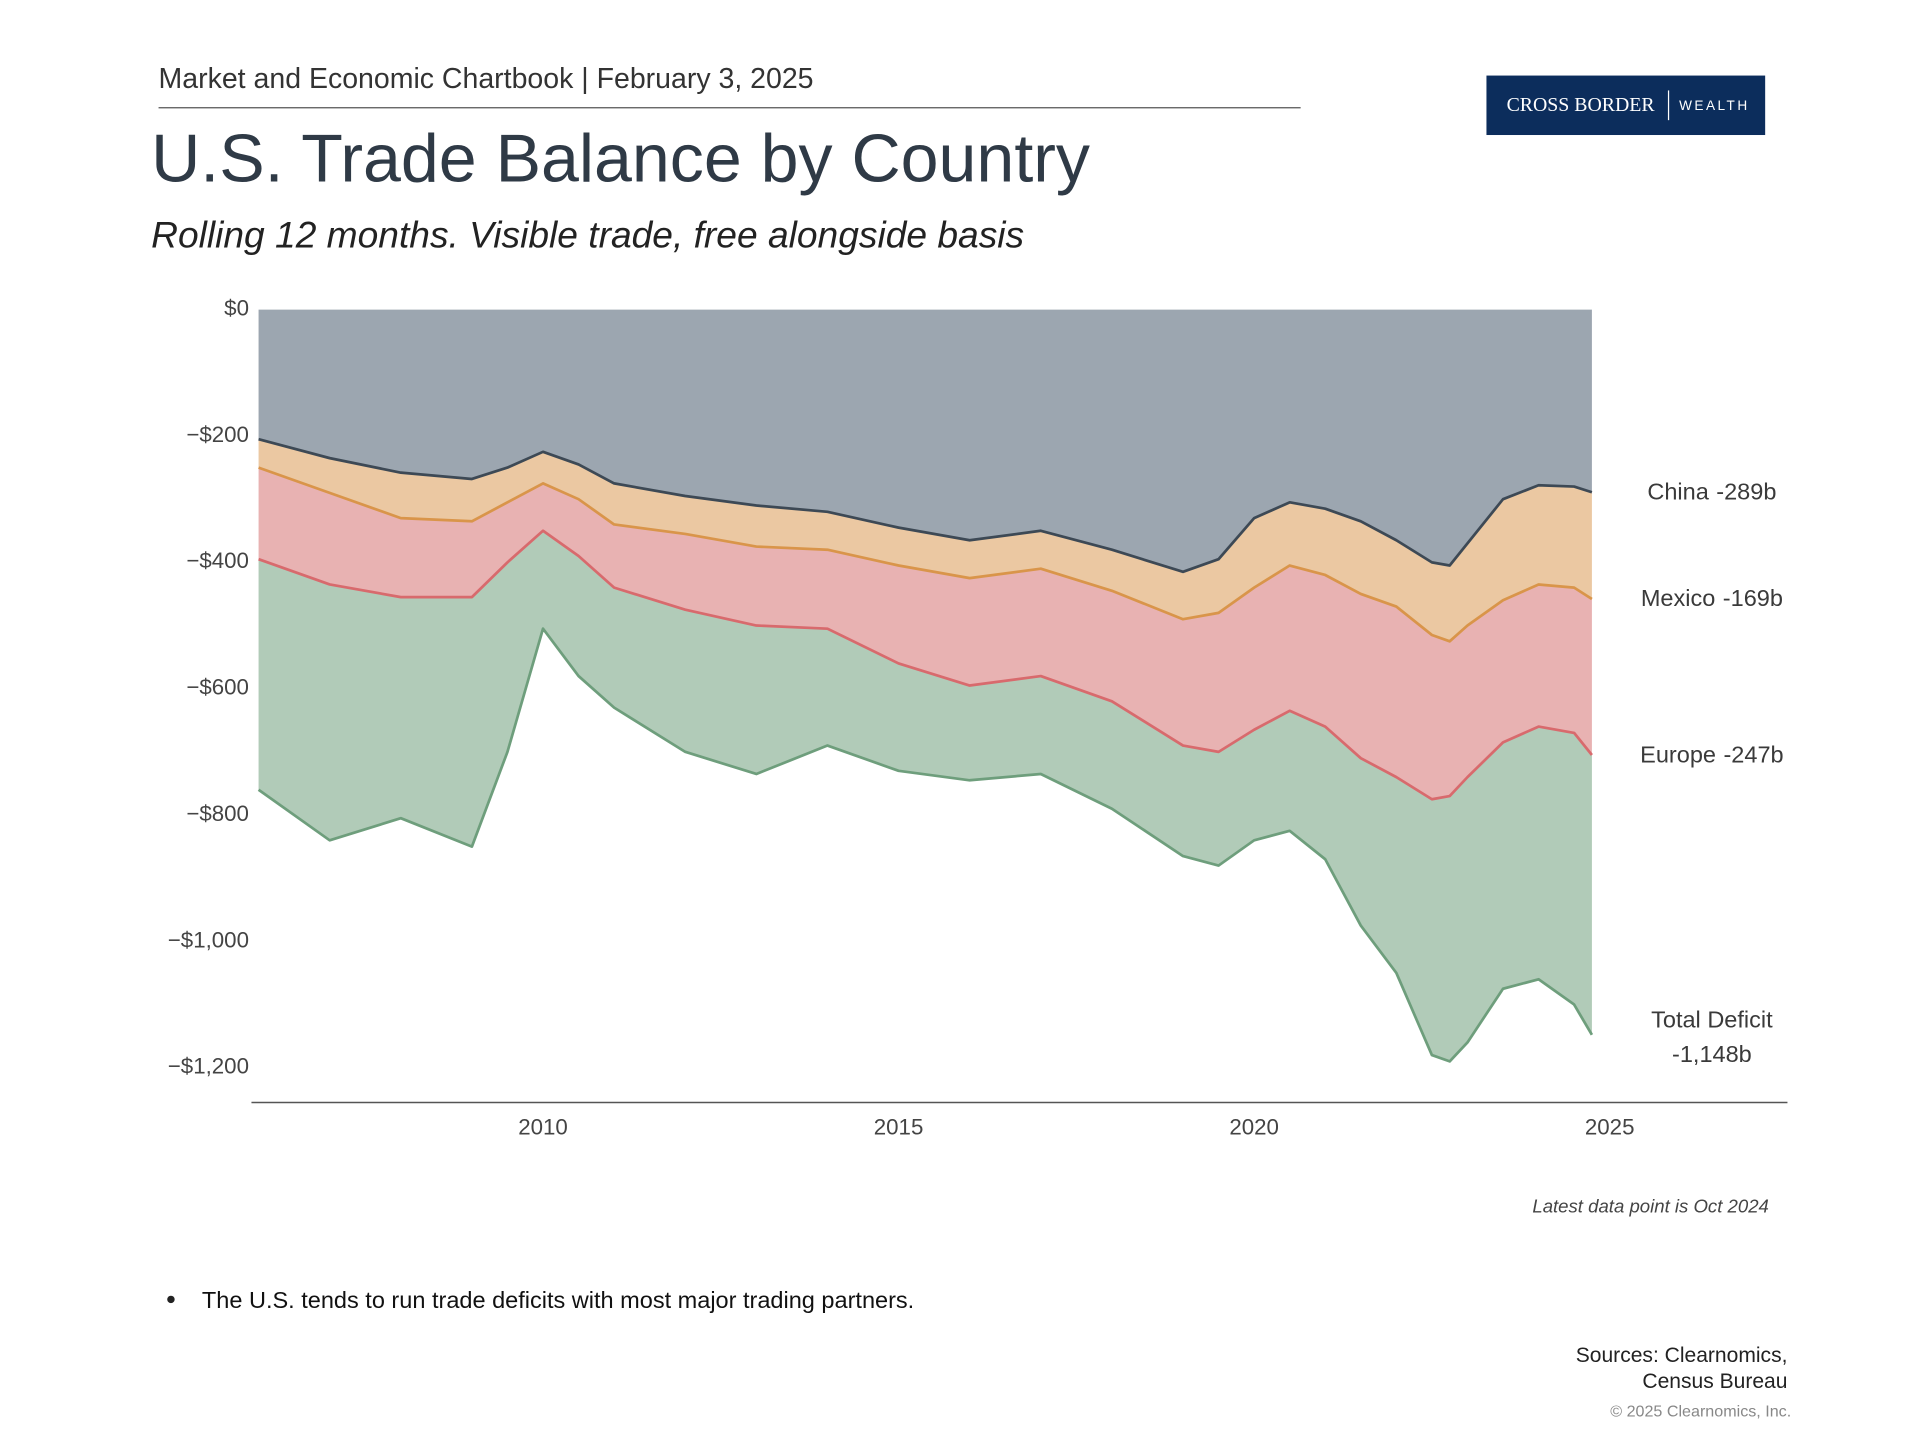 The width and height of the screenshot is (1920, 1440). Describe the element at coordinates (1711, 492) in the screenshot. I see `series-label: China -289b` at that location.